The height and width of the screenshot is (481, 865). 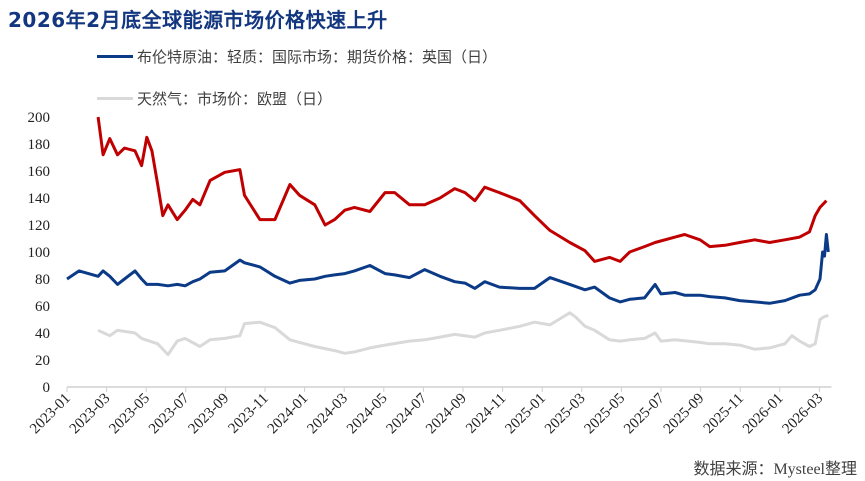 What do you see at coordinates (50, 414) in the screenshot?
I see `x-tick-label: 2023-01` at bounding box center [50, 414].